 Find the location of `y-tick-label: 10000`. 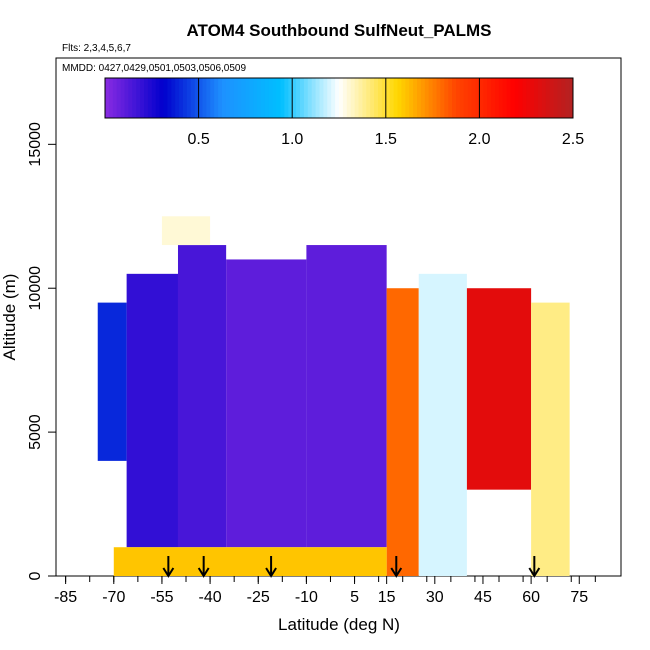

y-tick-label: 10000 is located at coordinates (35, 288).